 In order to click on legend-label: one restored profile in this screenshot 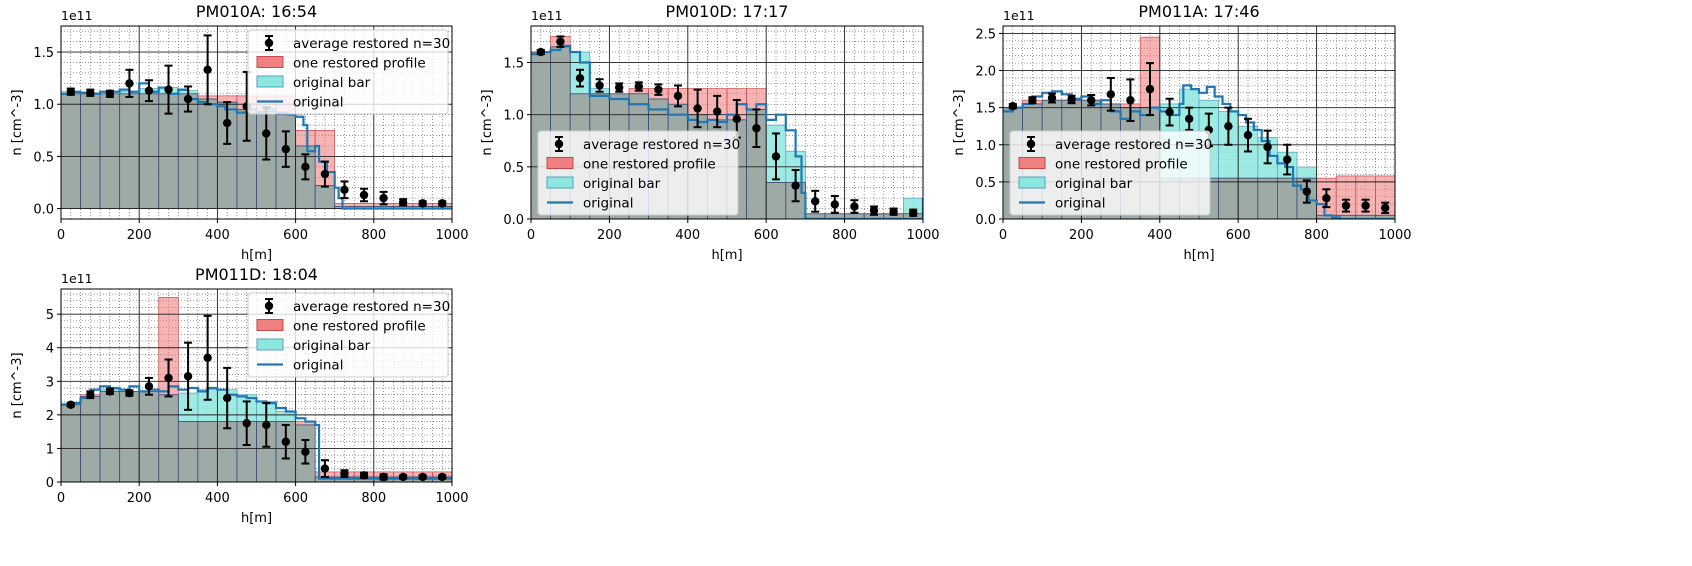, I will do `click(359, 64)`.